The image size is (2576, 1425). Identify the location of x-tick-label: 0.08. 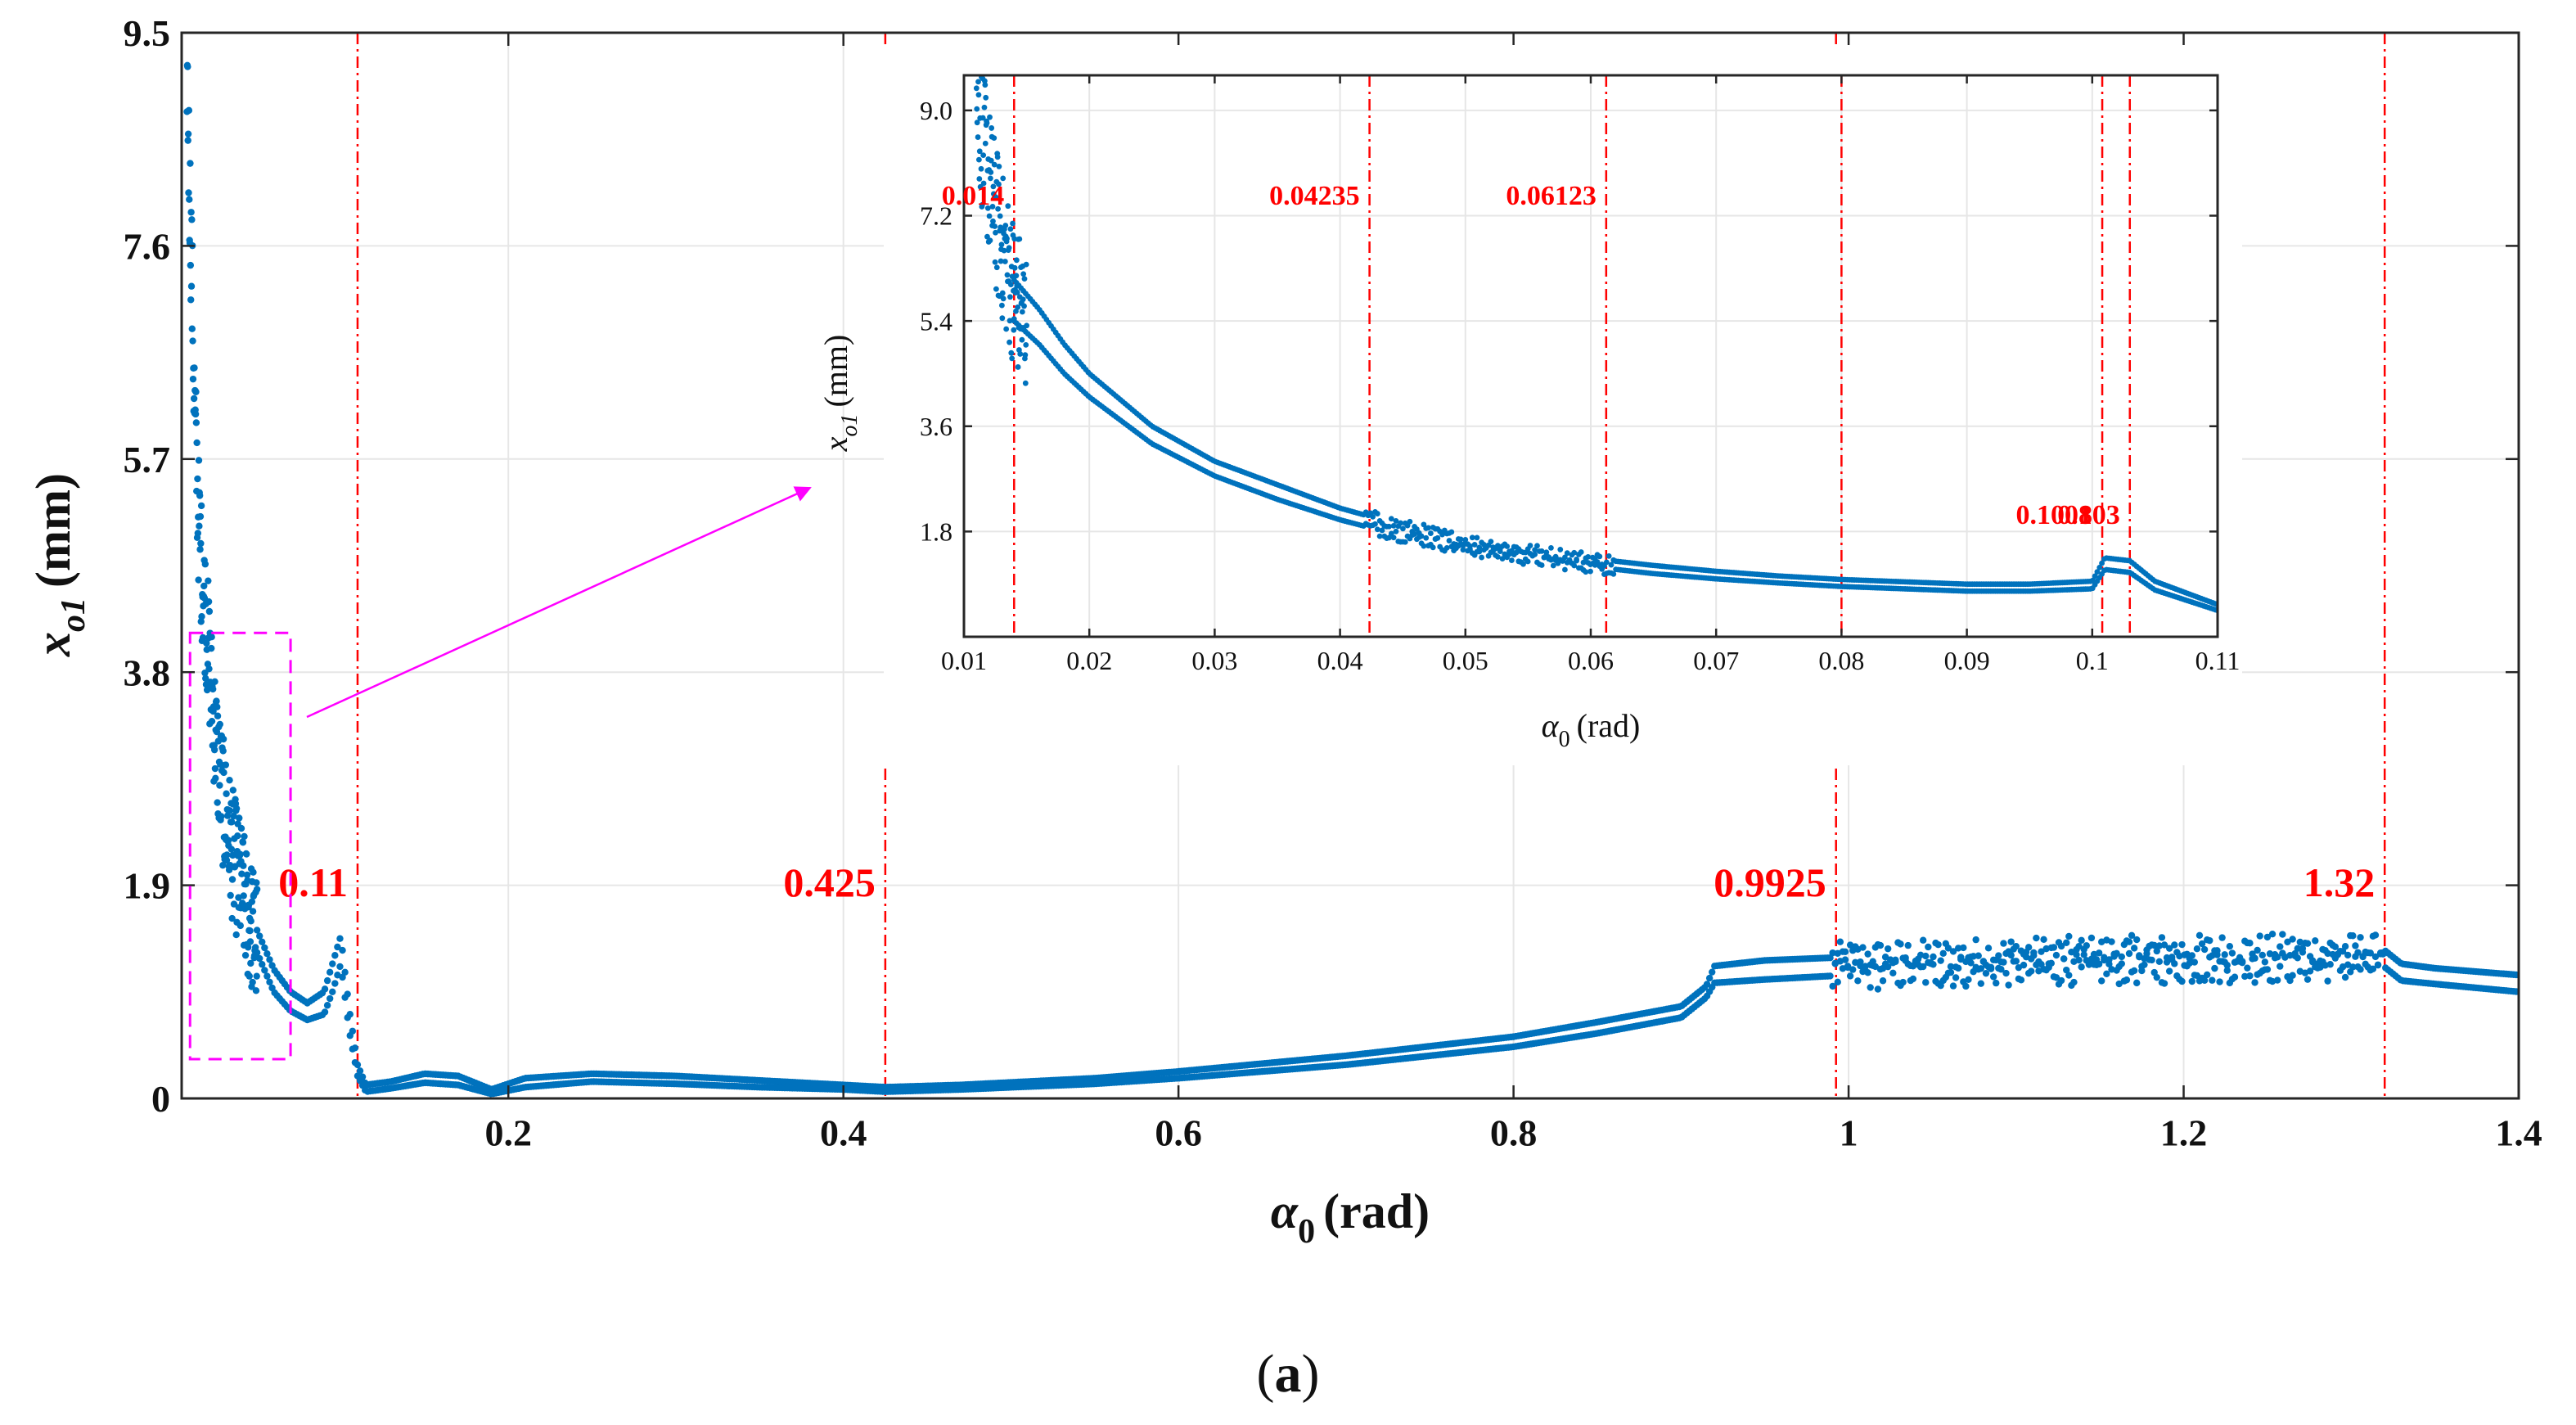
(1841, 660).